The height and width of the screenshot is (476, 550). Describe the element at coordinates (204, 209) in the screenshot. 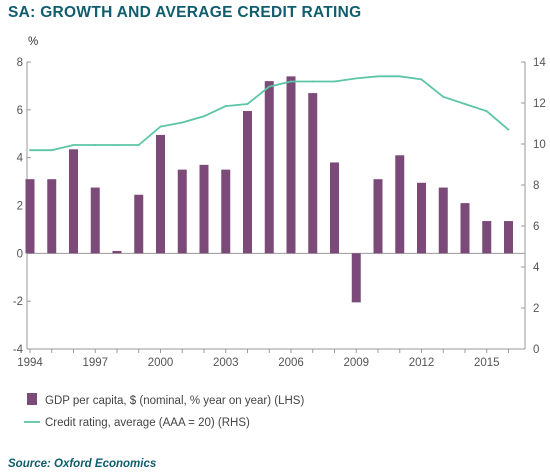

I see `bar-2002` at that location.